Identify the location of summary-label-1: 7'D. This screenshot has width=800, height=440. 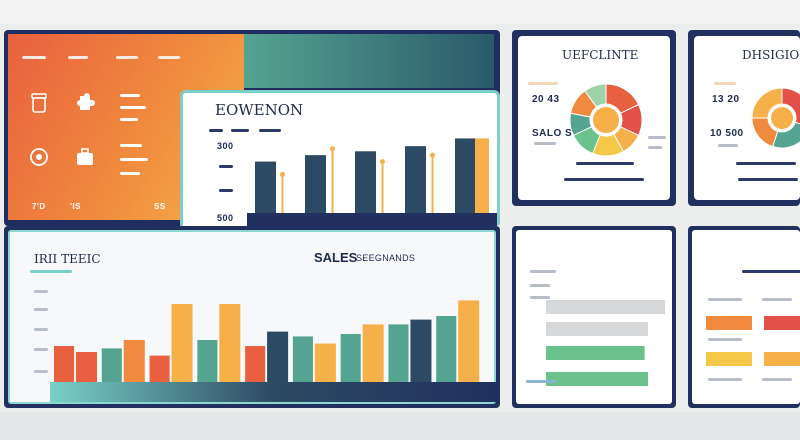
(39, 206).